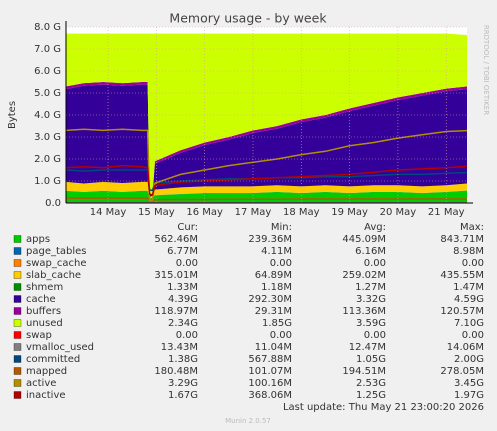 This screenshot has width=497, height=431. What do you see at coordinates (47, 159) in the screenshot?
I see `y-tick-label: 2.0 G` at bounding box center [47, 159].